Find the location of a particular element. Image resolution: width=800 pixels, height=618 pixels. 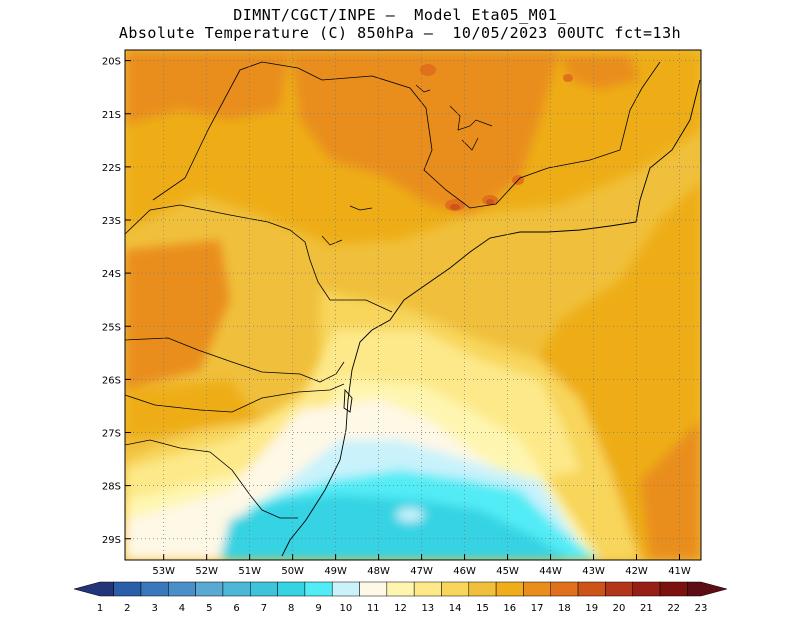

colorbar-label: 14 is located at coordinates (455, 608).